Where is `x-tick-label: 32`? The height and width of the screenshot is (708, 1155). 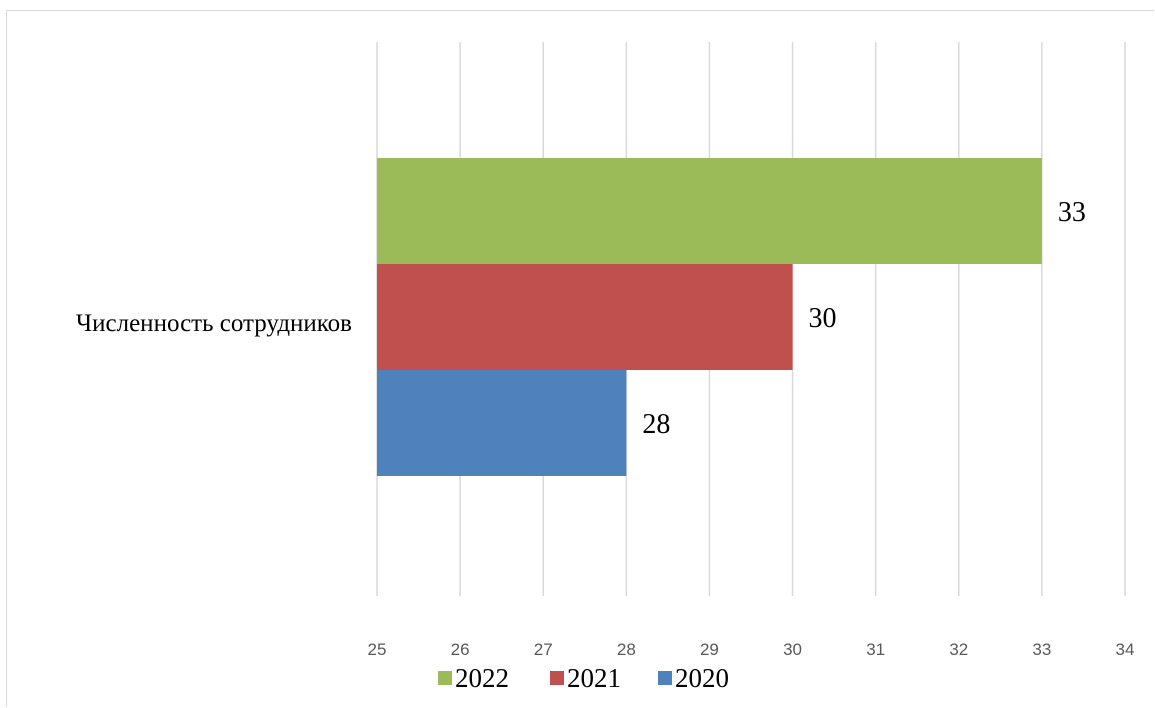
x-tick-label: 32 is located at coordinates (958, 649).